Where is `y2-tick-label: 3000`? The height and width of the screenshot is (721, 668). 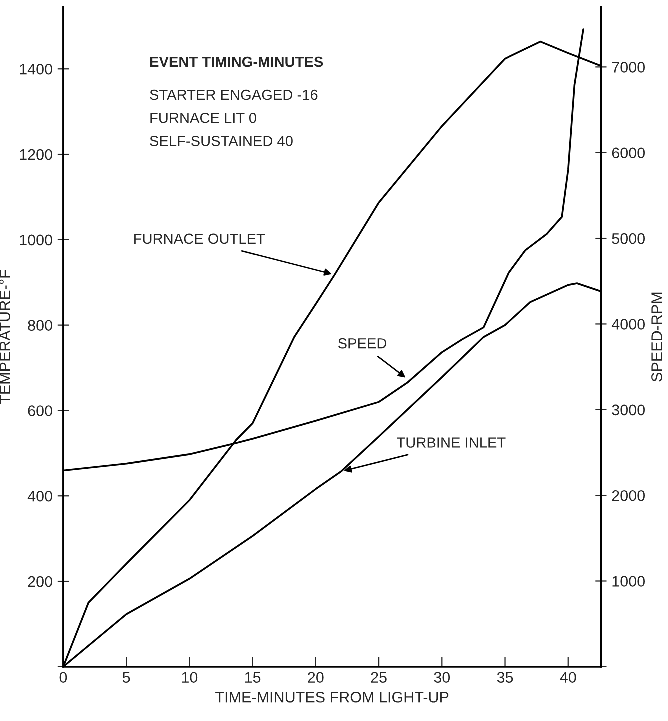
y2-tick-label: 3000 is located at coordinates (629, 410).